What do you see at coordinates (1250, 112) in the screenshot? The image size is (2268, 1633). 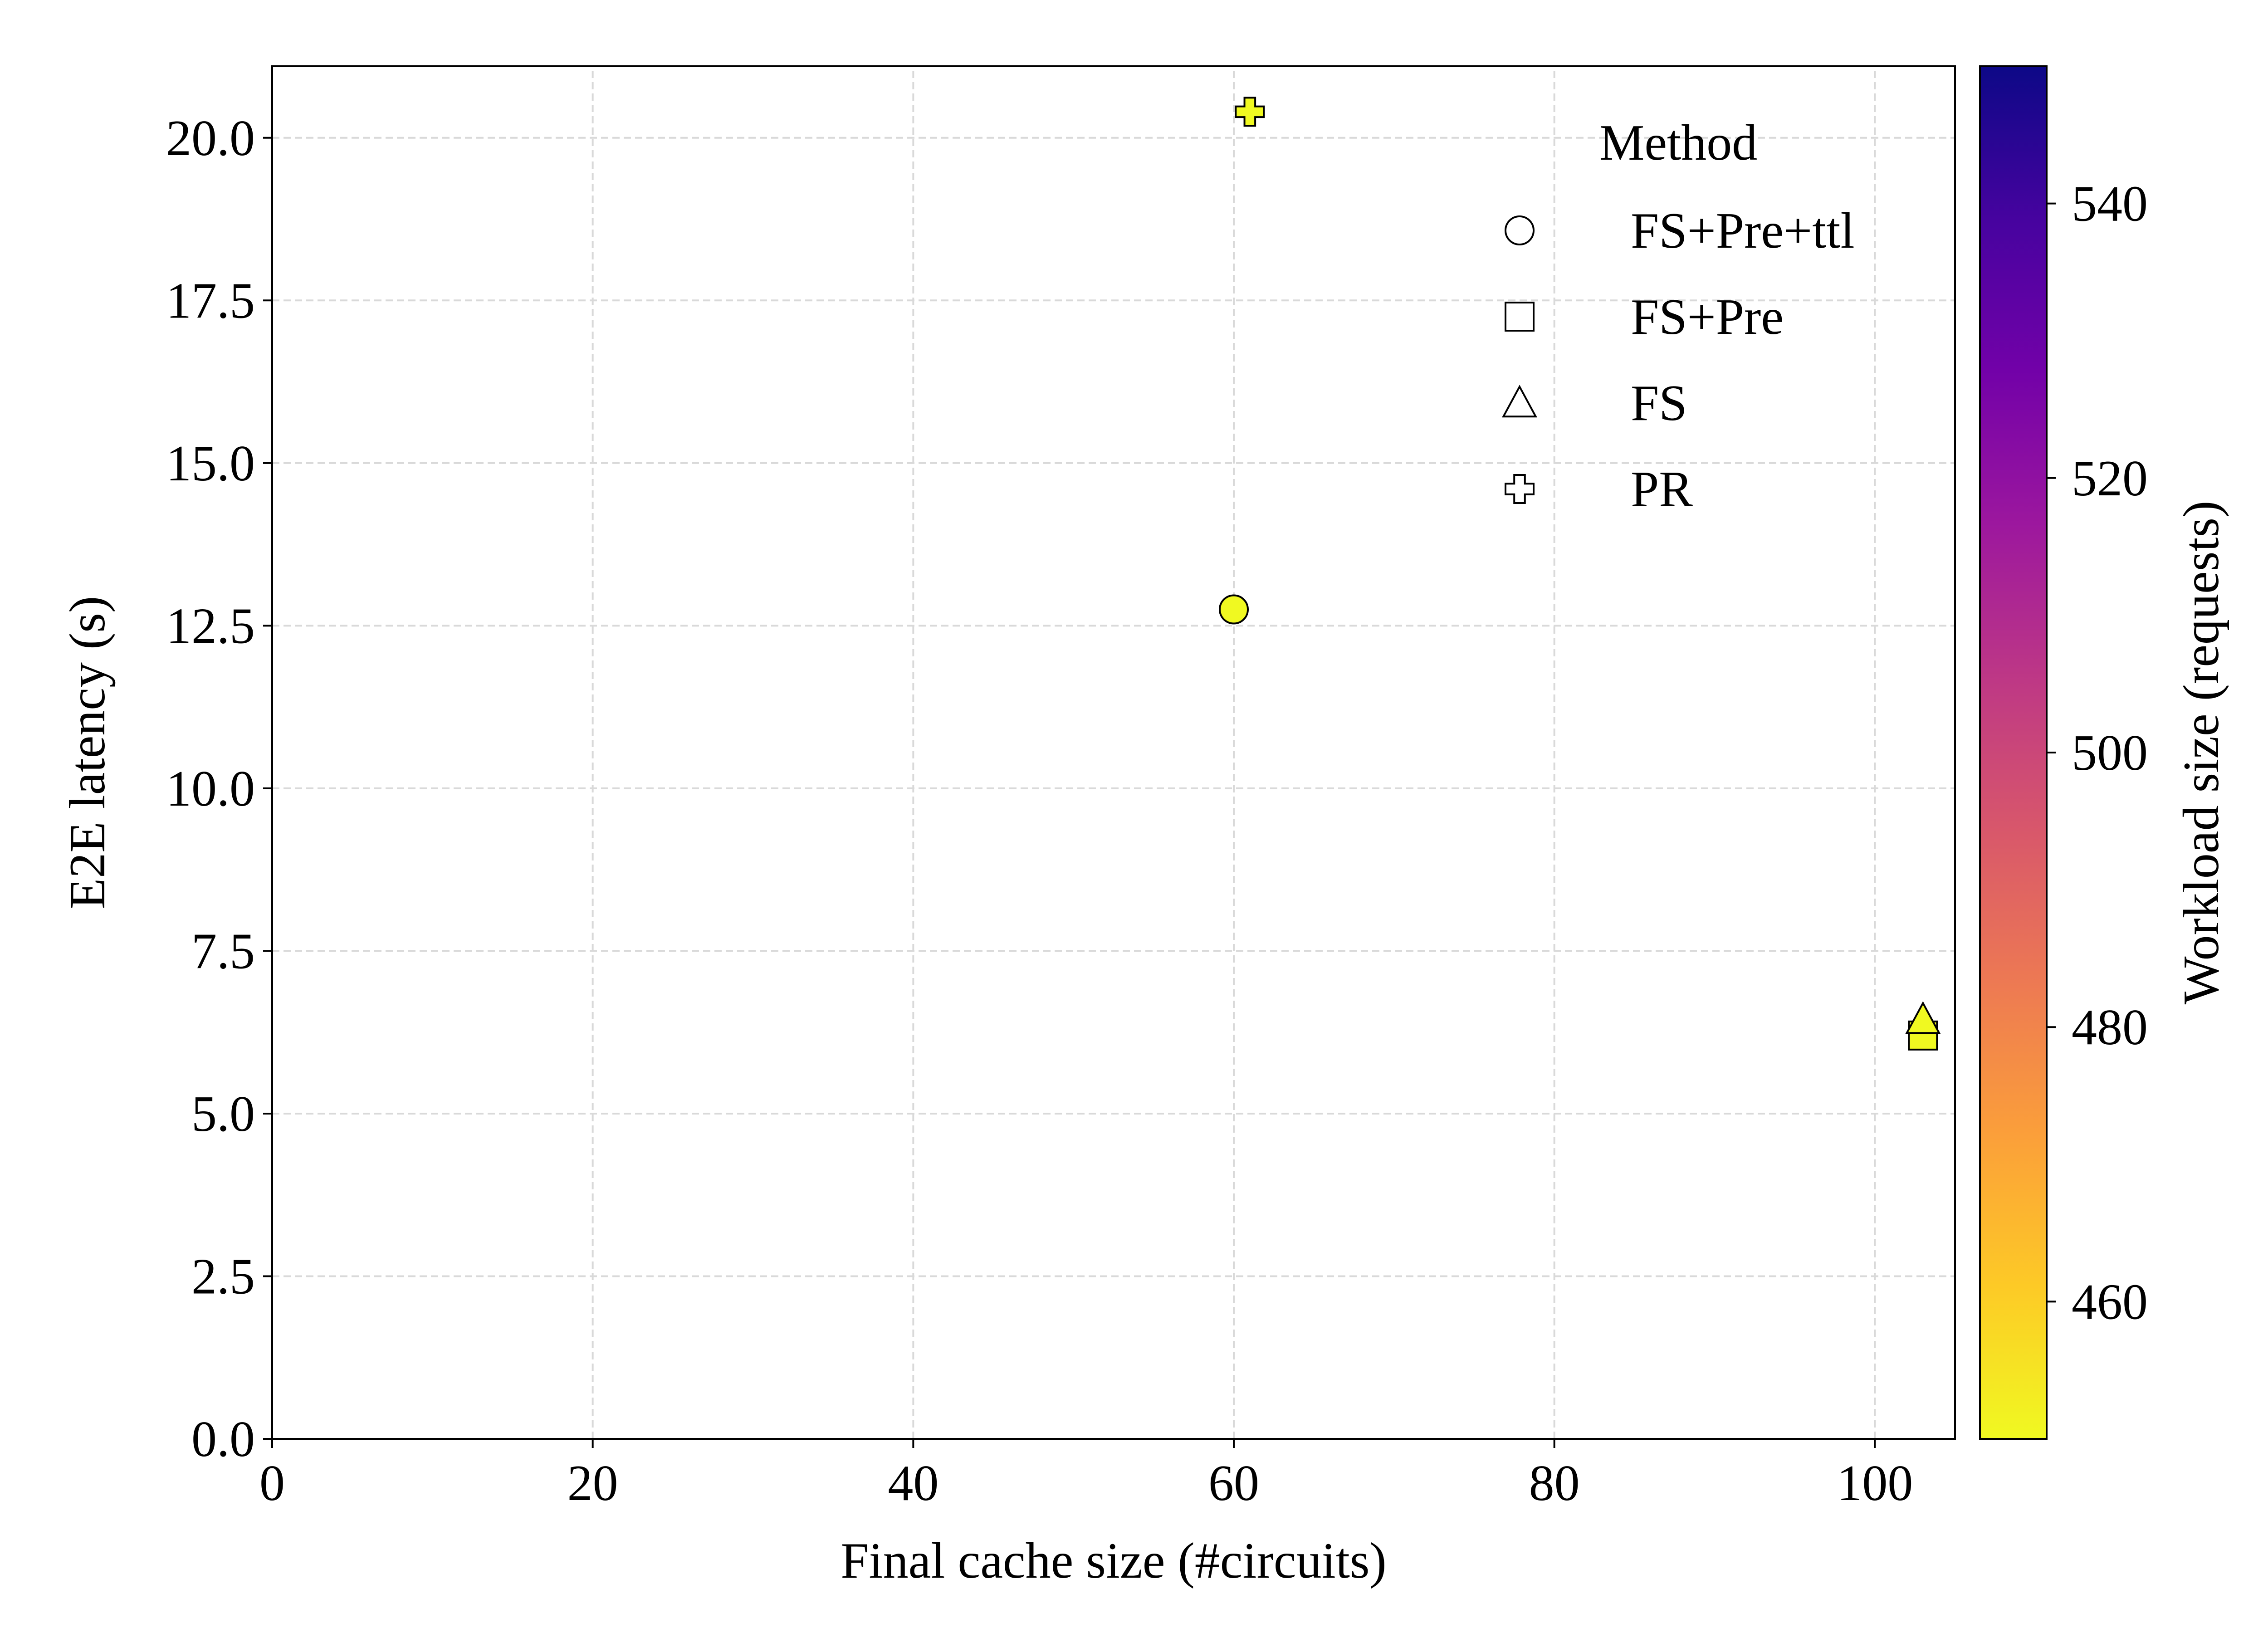 I see `data-point-pr` at bounding box center [1250, 112].